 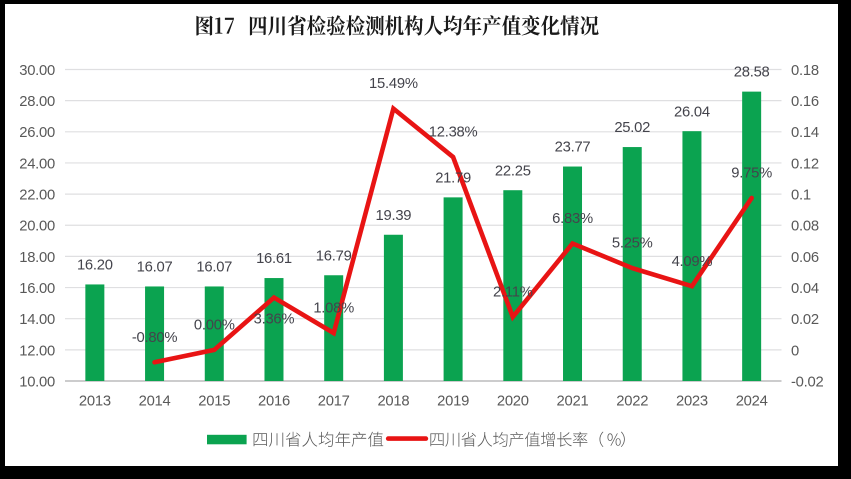 What do you see at coordinates (334, 402) in the screenshot?
I see `svg-text: 2017` at bounding box center [334, 402].